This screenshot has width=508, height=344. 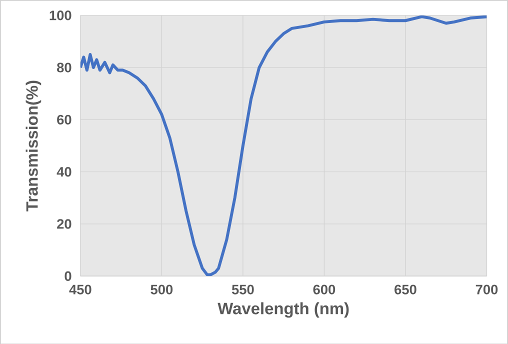 I want to click on y-tick-label: 60, so click(x=64, y=119).